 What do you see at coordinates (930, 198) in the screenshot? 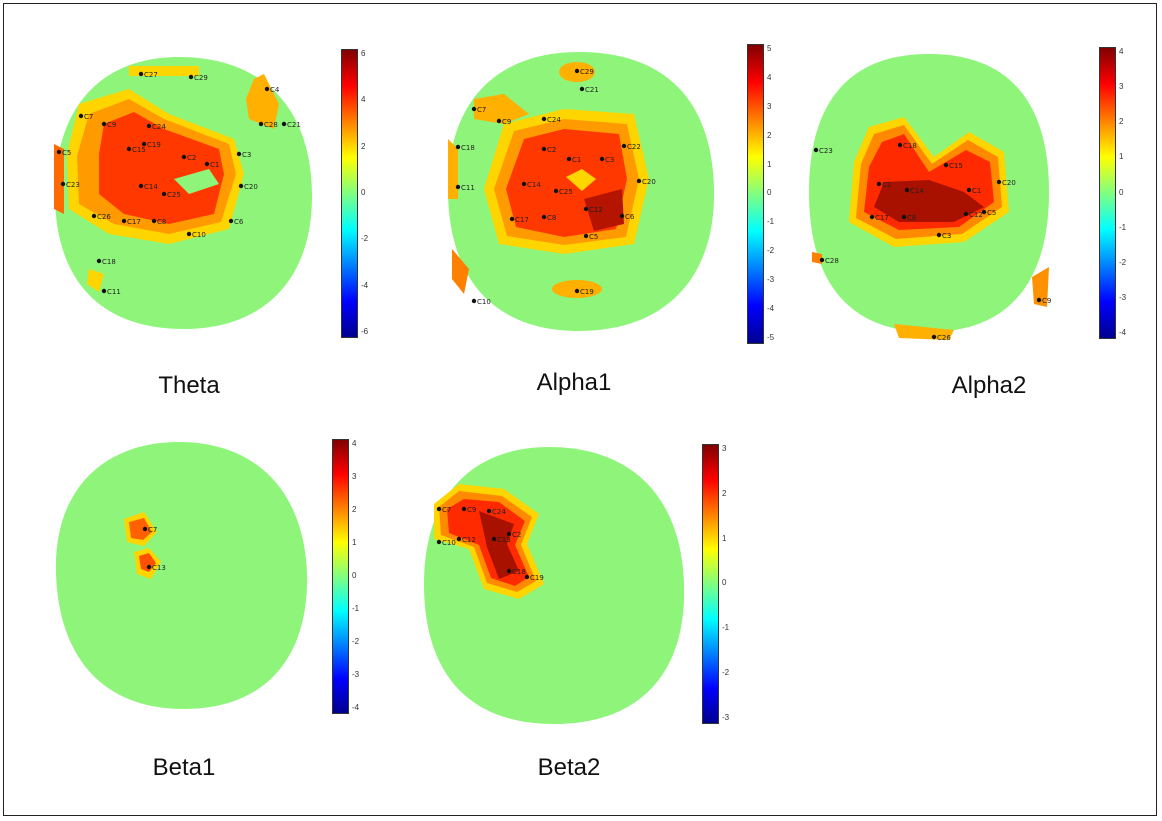
I see `topomap-alpha2: C18 C23 C2 C14 C15 C1 C20 C17 C8 C12 C3 C5 C9 C26 C28` at bounding box center [930, 198].